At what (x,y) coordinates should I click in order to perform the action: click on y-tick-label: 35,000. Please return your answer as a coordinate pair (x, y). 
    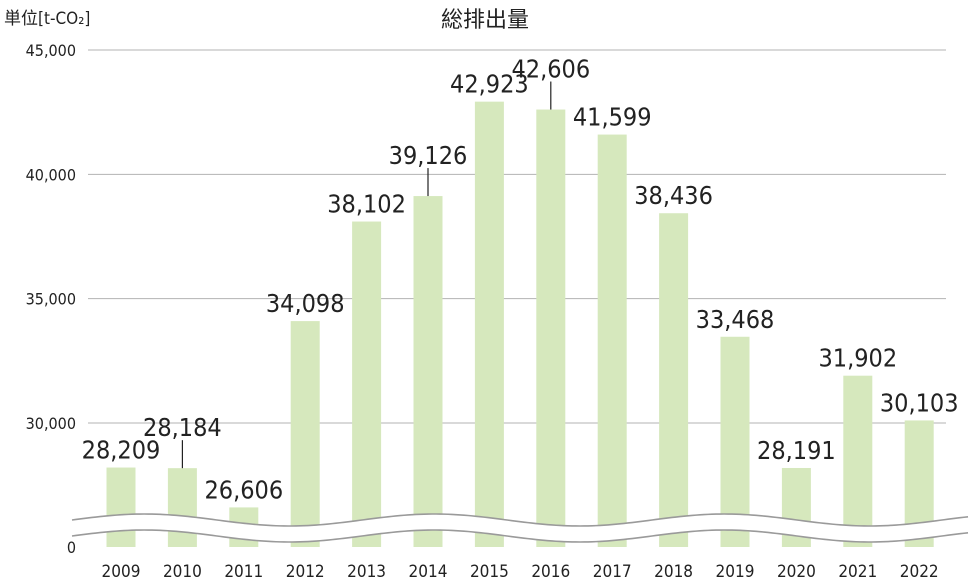
    Looking at the image, I should click on (51, 299).